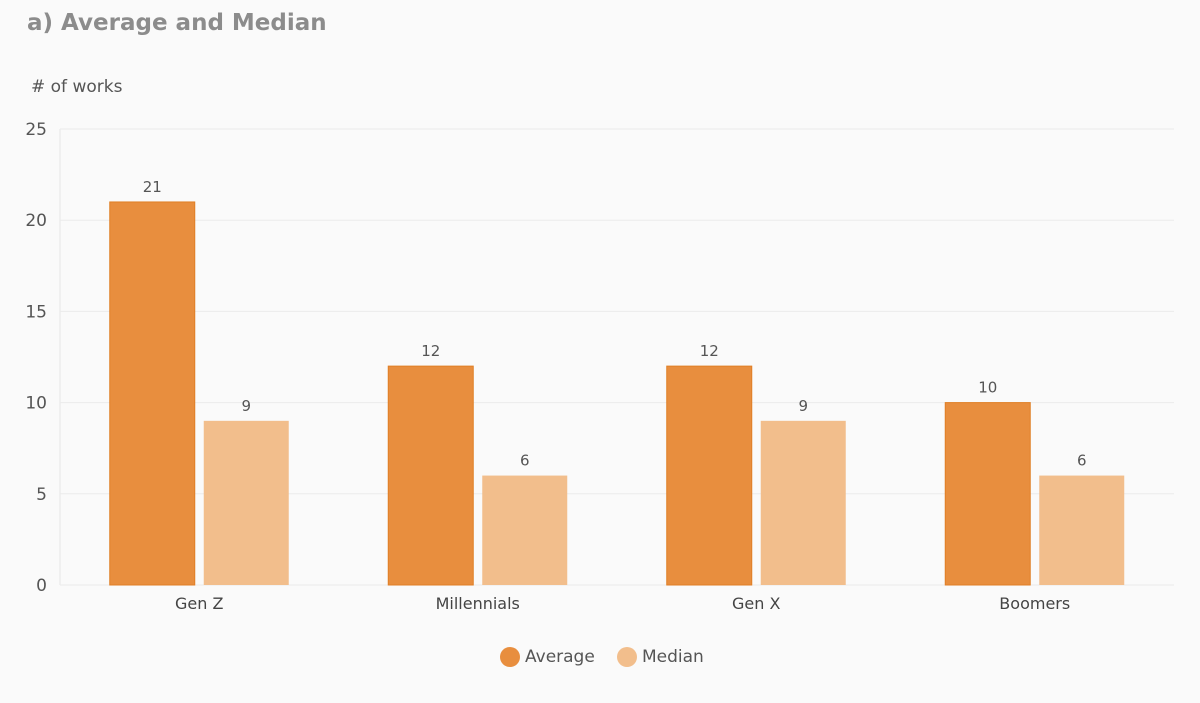  Describe the element at coordinates (756, 603) in the screenshot. I see `x-tick-label: Gen X` at that location.